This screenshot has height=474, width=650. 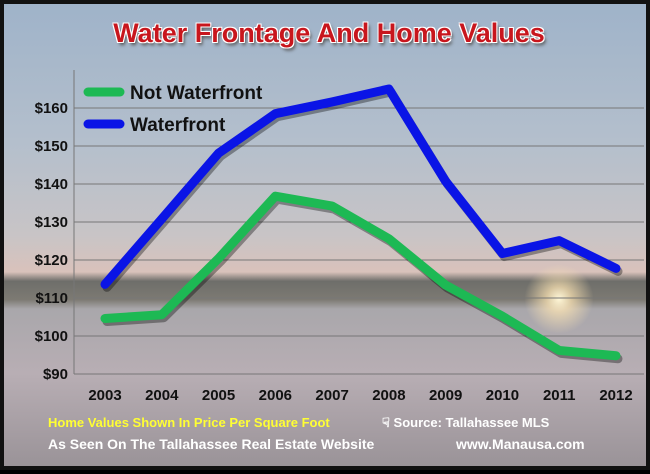 I want to click on y-tick-label: $90, so click(x=55, y=374).